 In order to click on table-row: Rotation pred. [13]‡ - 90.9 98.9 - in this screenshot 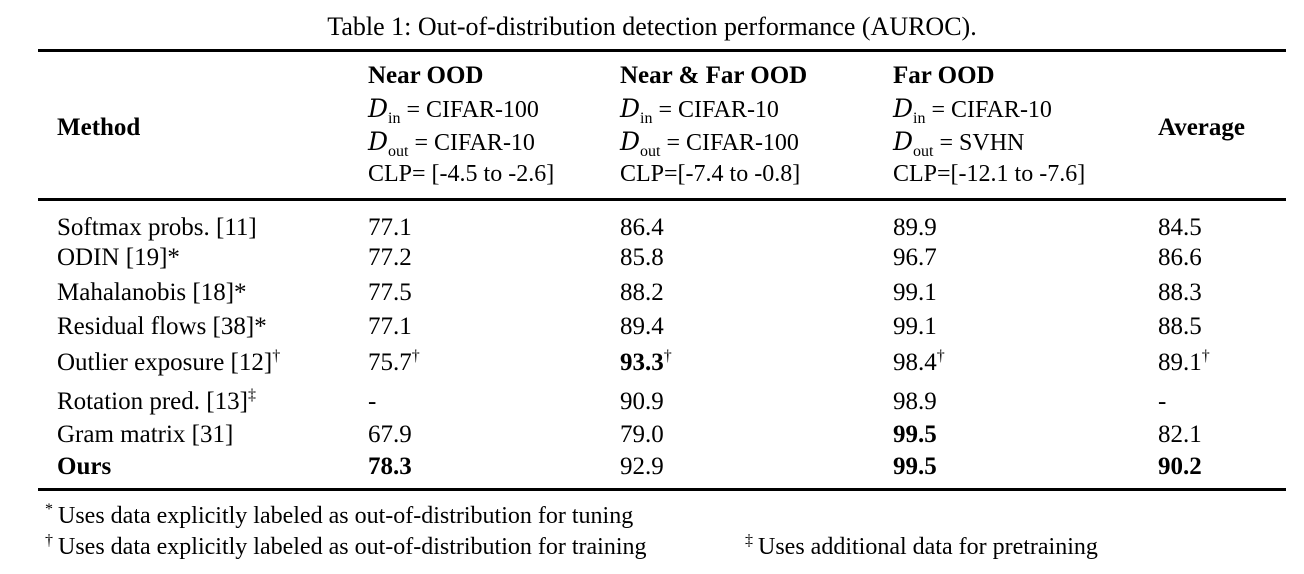, I will do `click(652, 402)`.